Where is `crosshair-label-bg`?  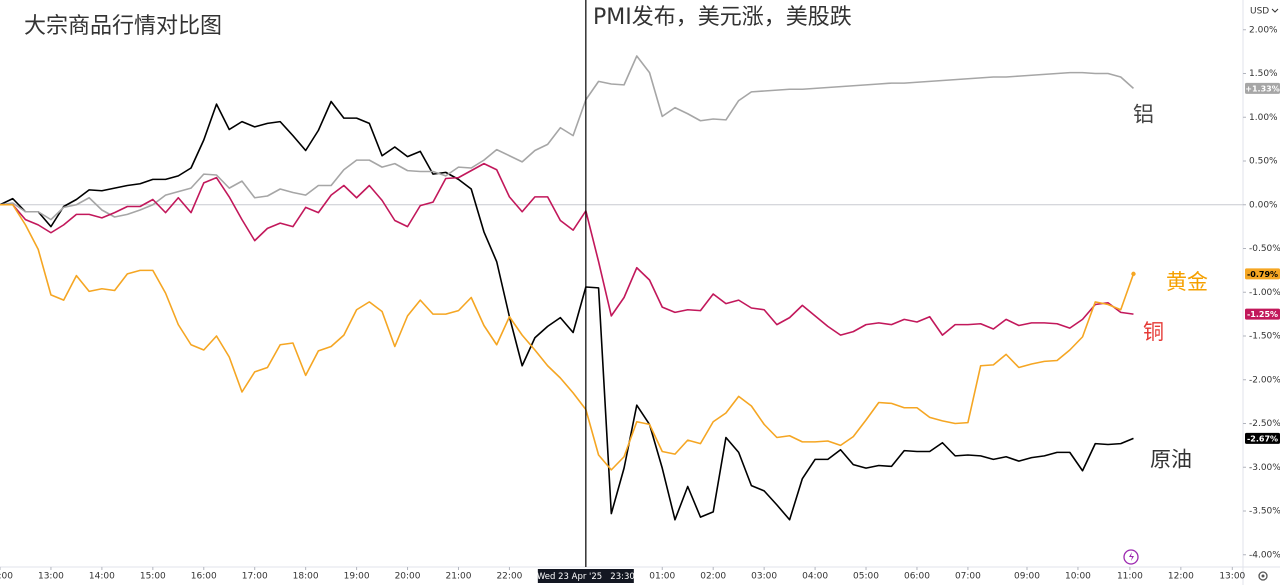 crosshair-label-bg is located at coordinates (585, 576).